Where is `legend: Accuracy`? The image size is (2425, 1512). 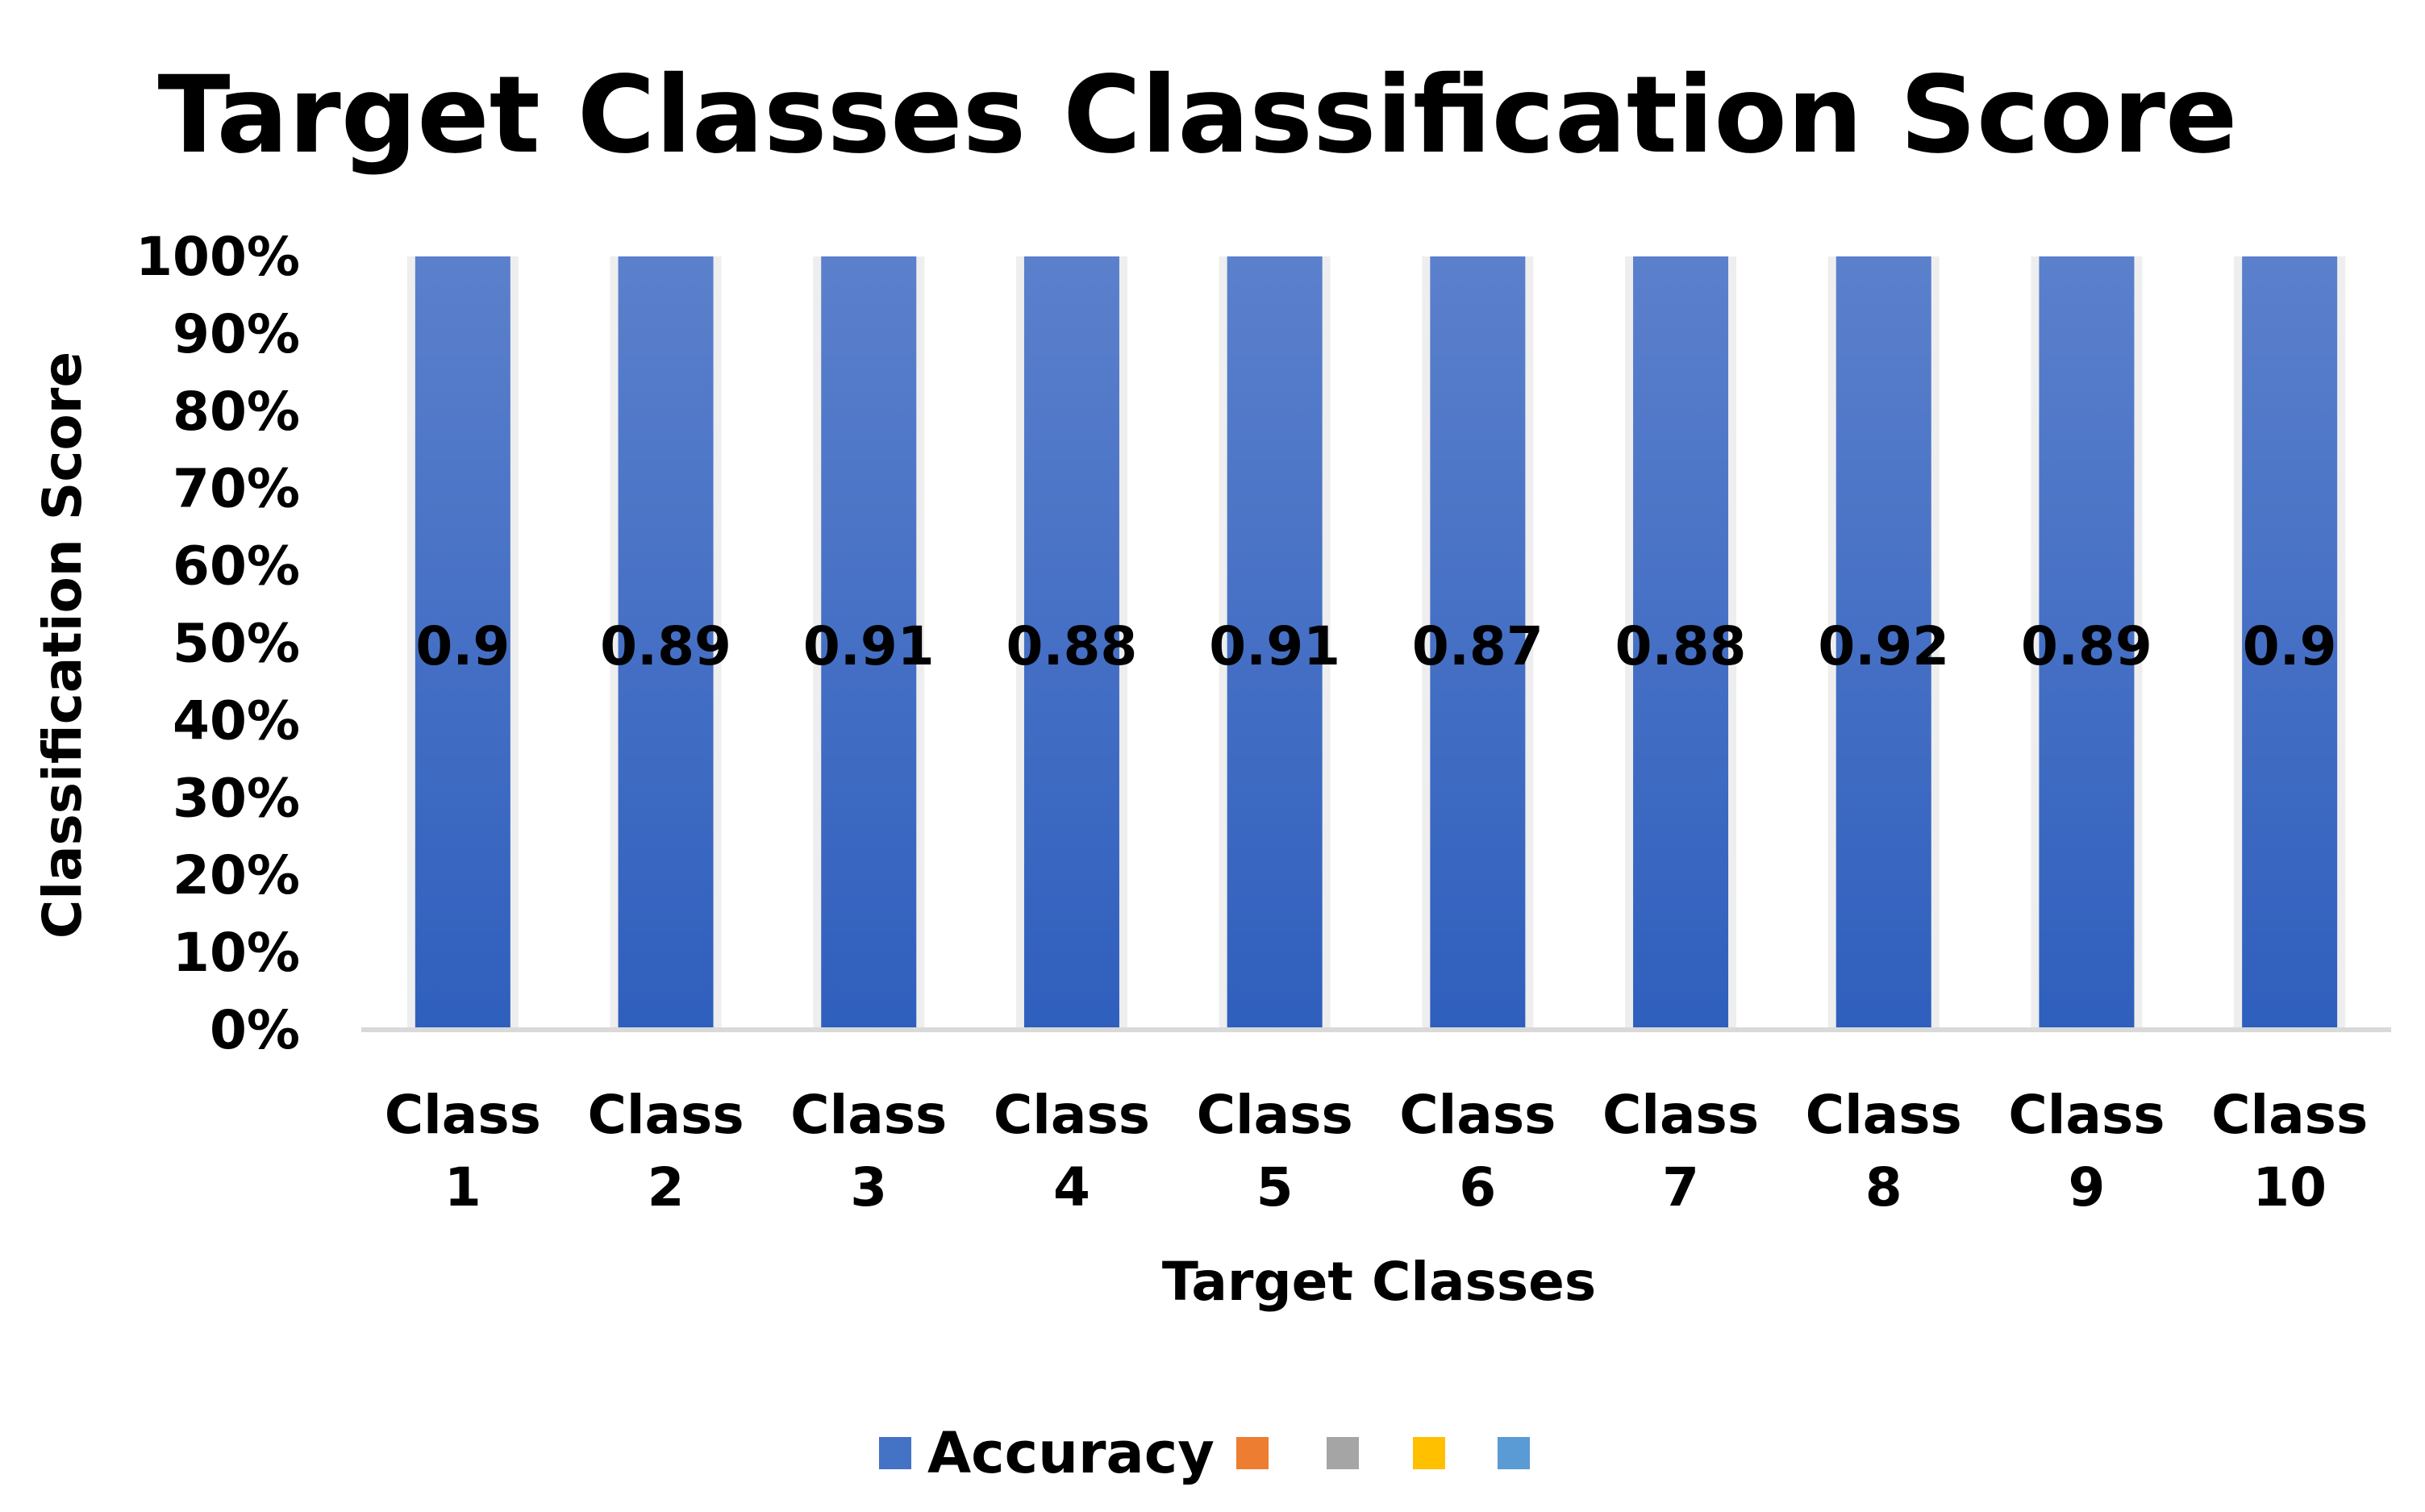 legend: Accuracy is located at coordinates (1204, 1453).